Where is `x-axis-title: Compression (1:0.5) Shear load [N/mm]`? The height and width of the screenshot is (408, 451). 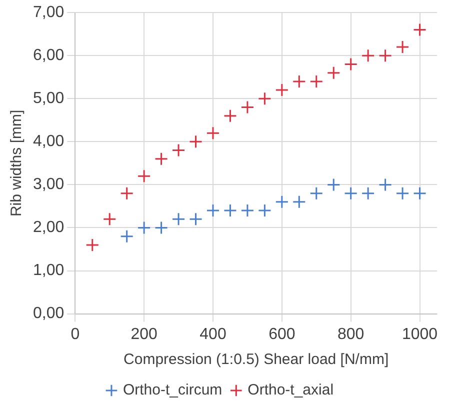
x-axis-title: Compression (1:0.5) Shear load [N/mm] is located at coordinates (256, 359).